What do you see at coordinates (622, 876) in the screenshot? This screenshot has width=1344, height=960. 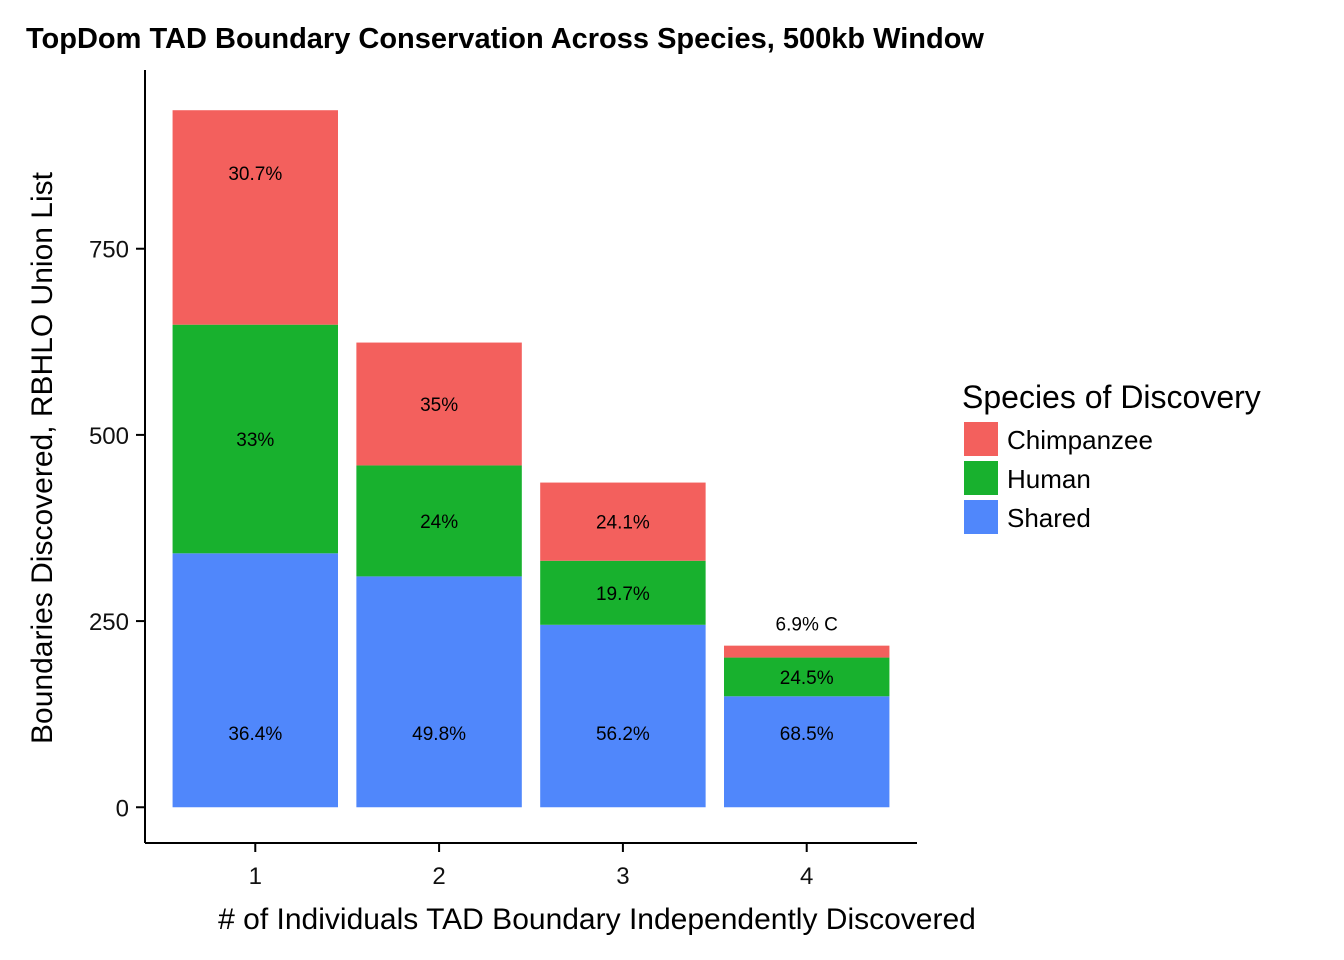 I see `x-tick-label-3: 3` at bounding box center [622, 876].